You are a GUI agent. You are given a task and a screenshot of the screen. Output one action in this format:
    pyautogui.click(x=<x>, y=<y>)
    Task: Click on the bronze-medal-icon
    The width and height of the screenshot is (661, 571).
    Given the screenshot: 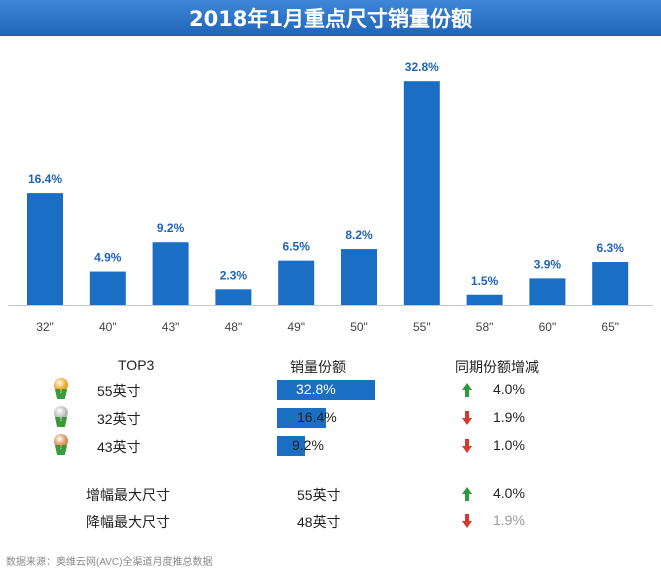 What is the action you would take?
    pyautogui.click(x=61, y=445)
    